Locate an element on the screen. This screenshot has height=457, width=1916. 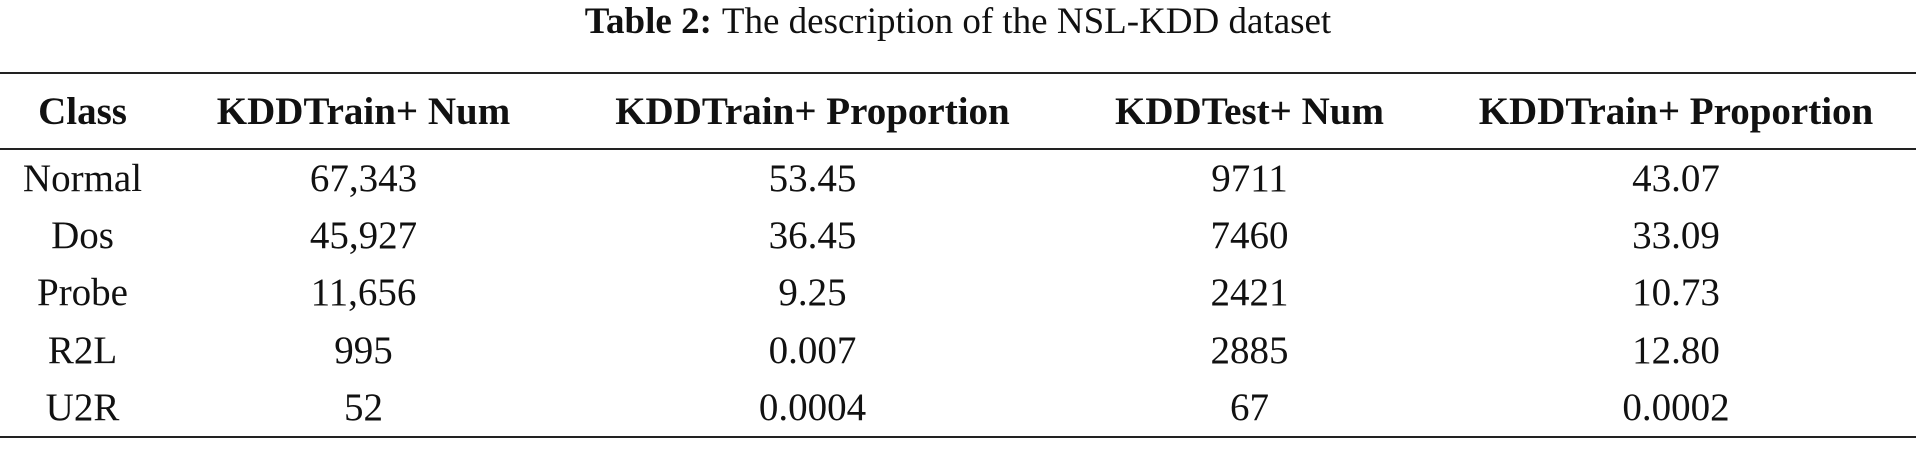
table-cell: 10.73 is located at coordinates (1676, 293).